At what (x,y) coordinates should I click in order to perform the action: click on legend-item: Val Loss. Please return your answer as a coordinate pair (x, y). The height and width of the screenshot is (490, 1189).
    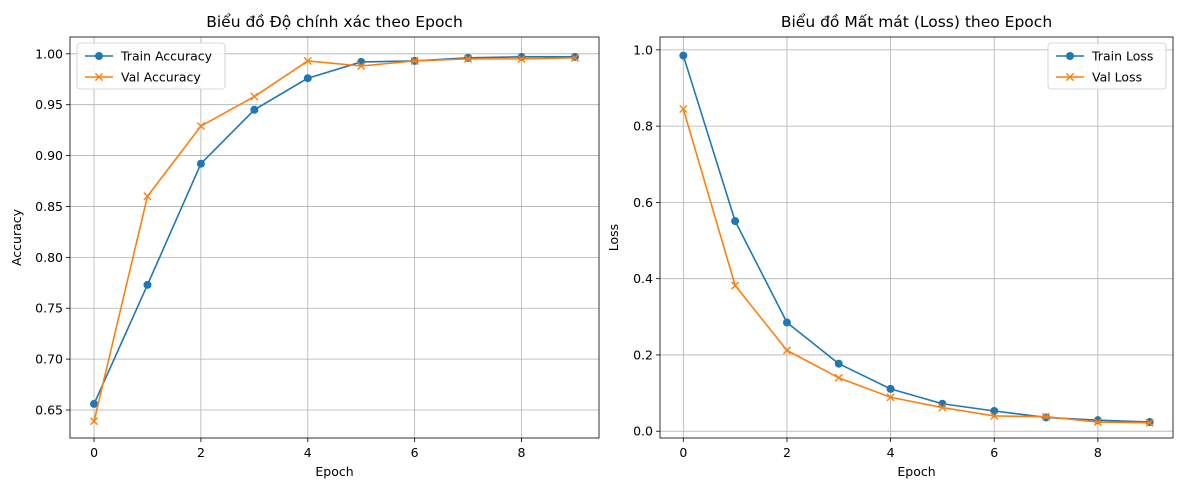
    Looking at the image, I should click on (1099, 77).